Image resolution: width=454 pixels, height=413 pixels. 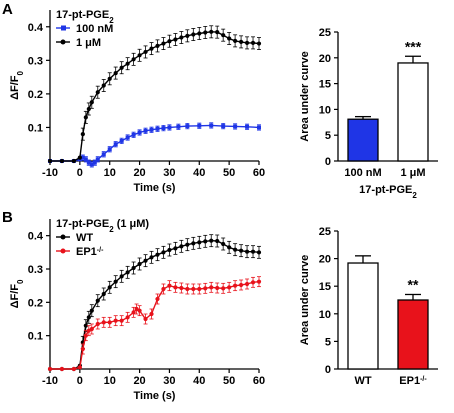 I want to click on y-tick-label: 0.1, so click(x=35, y=337).